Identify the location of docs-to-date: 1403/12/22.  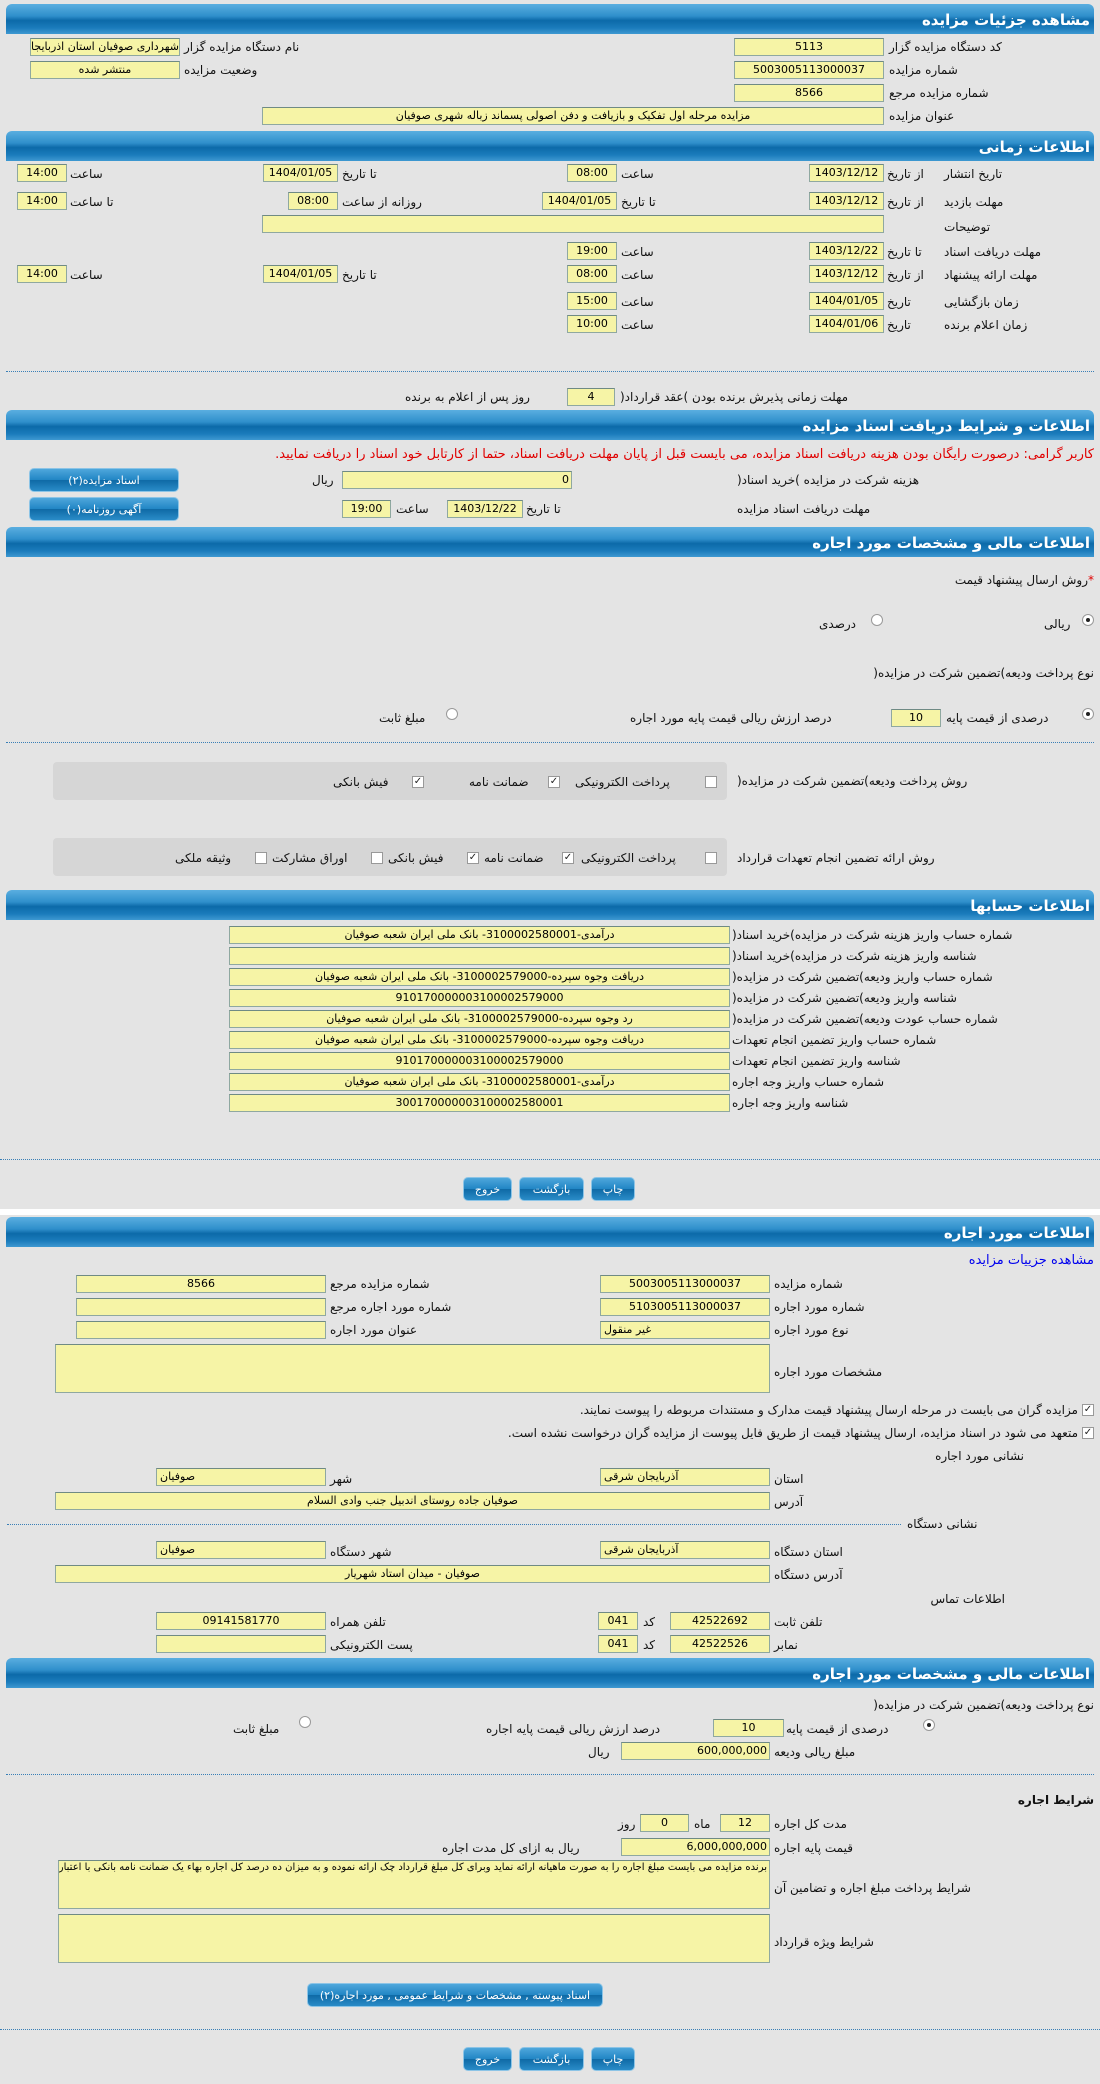
(846, 251).